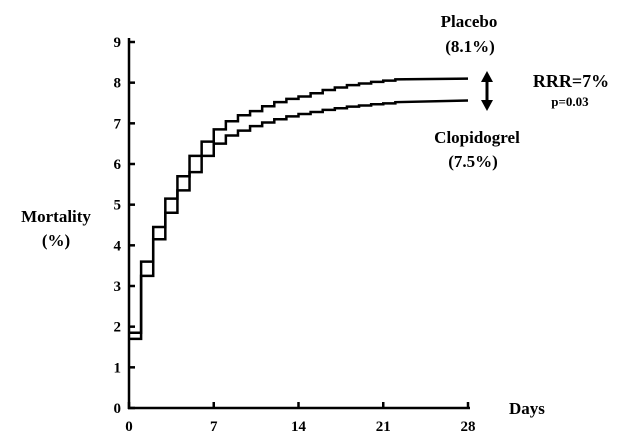 The image size is (632, 435). I want to click on y-tick-label: 1, so click(118, 368).